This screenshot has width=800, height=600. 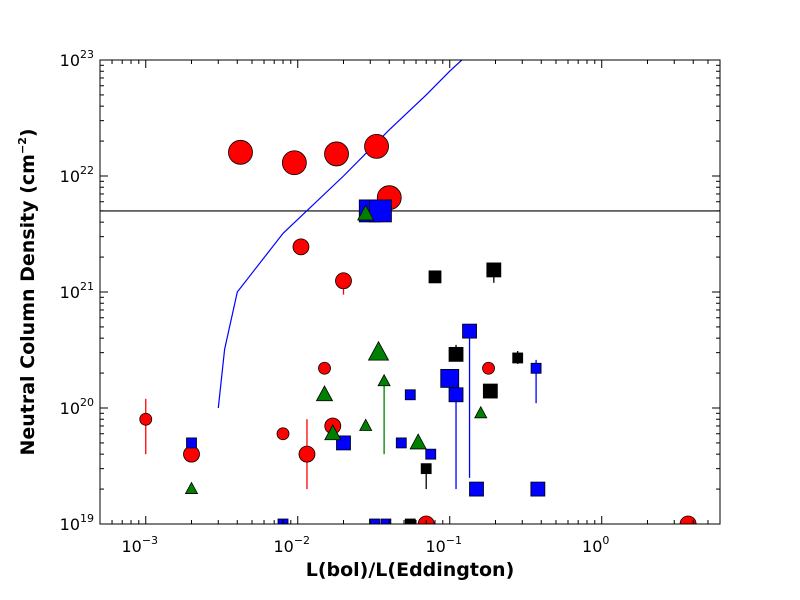 I want to click on y-tick-label: 1021, so click(x=77, y=291).